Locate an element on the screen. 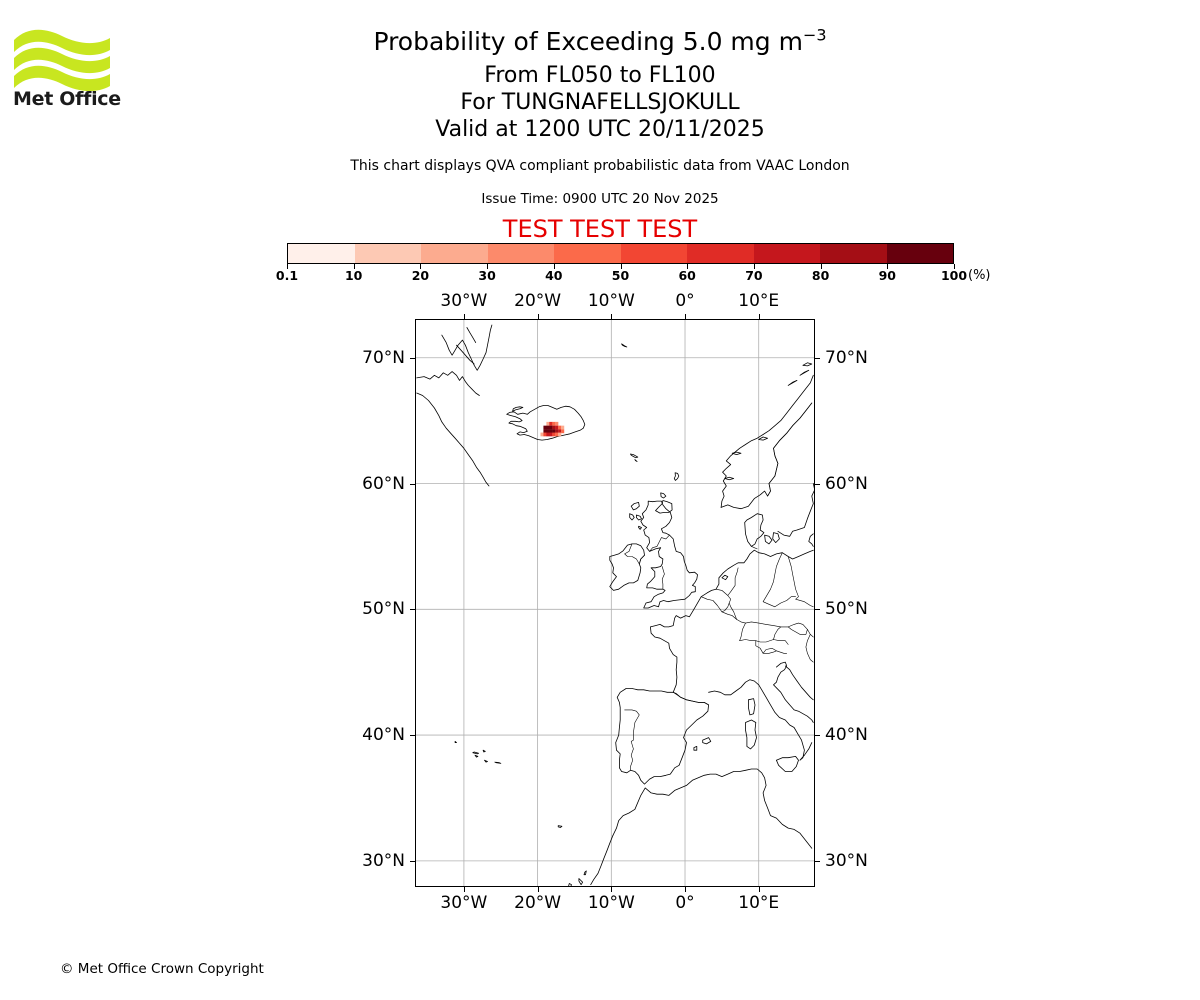  copyright-notice: © Met Office Crown Copyright is located at coordinates (162, 969).